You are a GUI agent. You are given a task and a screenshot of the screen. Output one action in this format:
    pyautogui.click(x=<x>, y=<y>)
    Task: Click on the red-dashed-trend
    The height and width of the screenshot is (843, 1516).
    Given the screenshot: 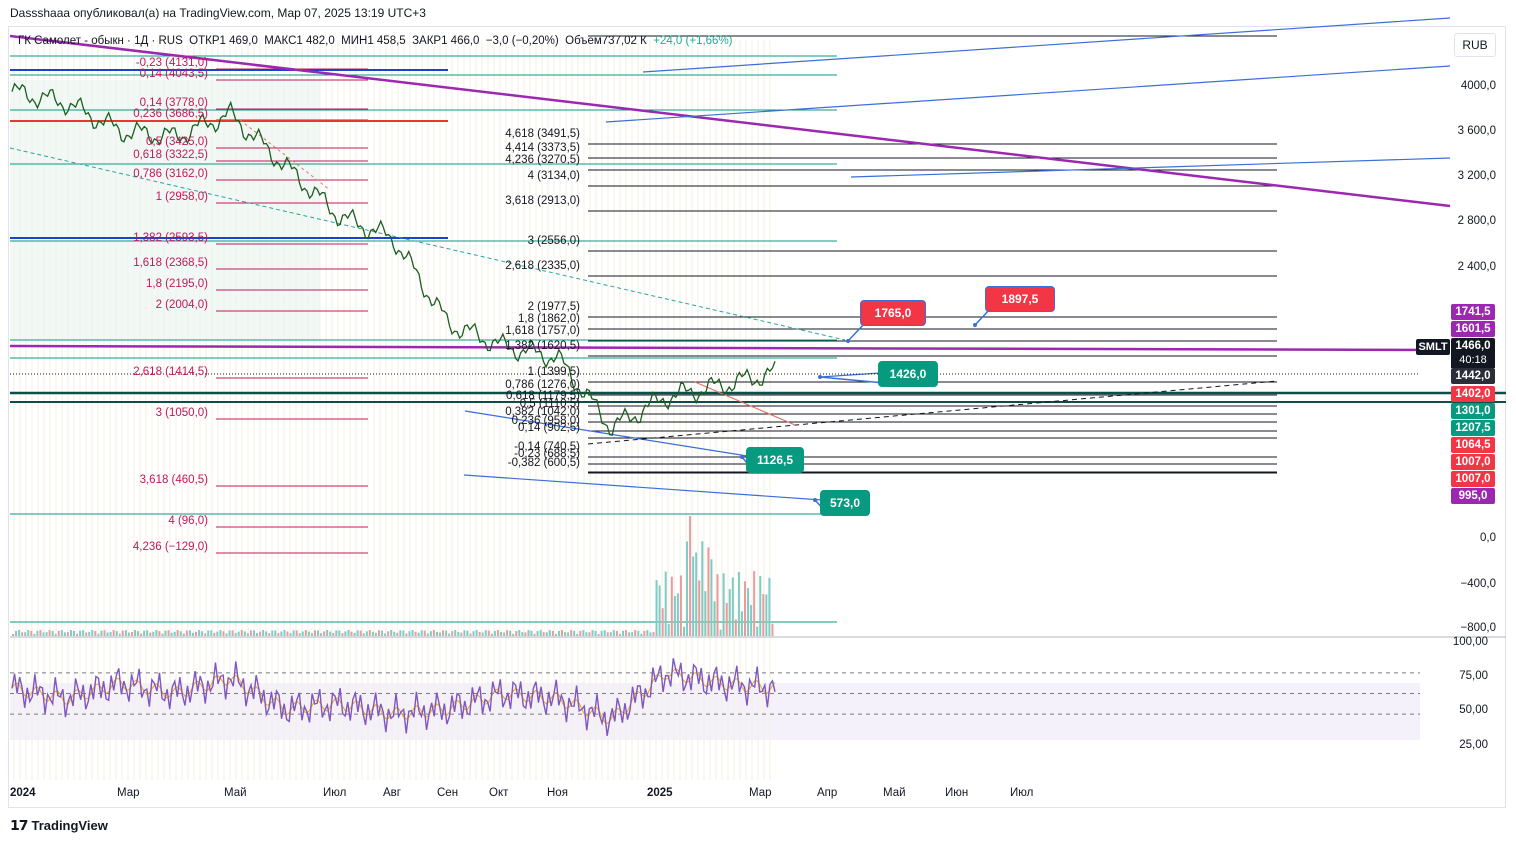 What is the action you would take?
    pyautogui.click(x=285, y=155)
    